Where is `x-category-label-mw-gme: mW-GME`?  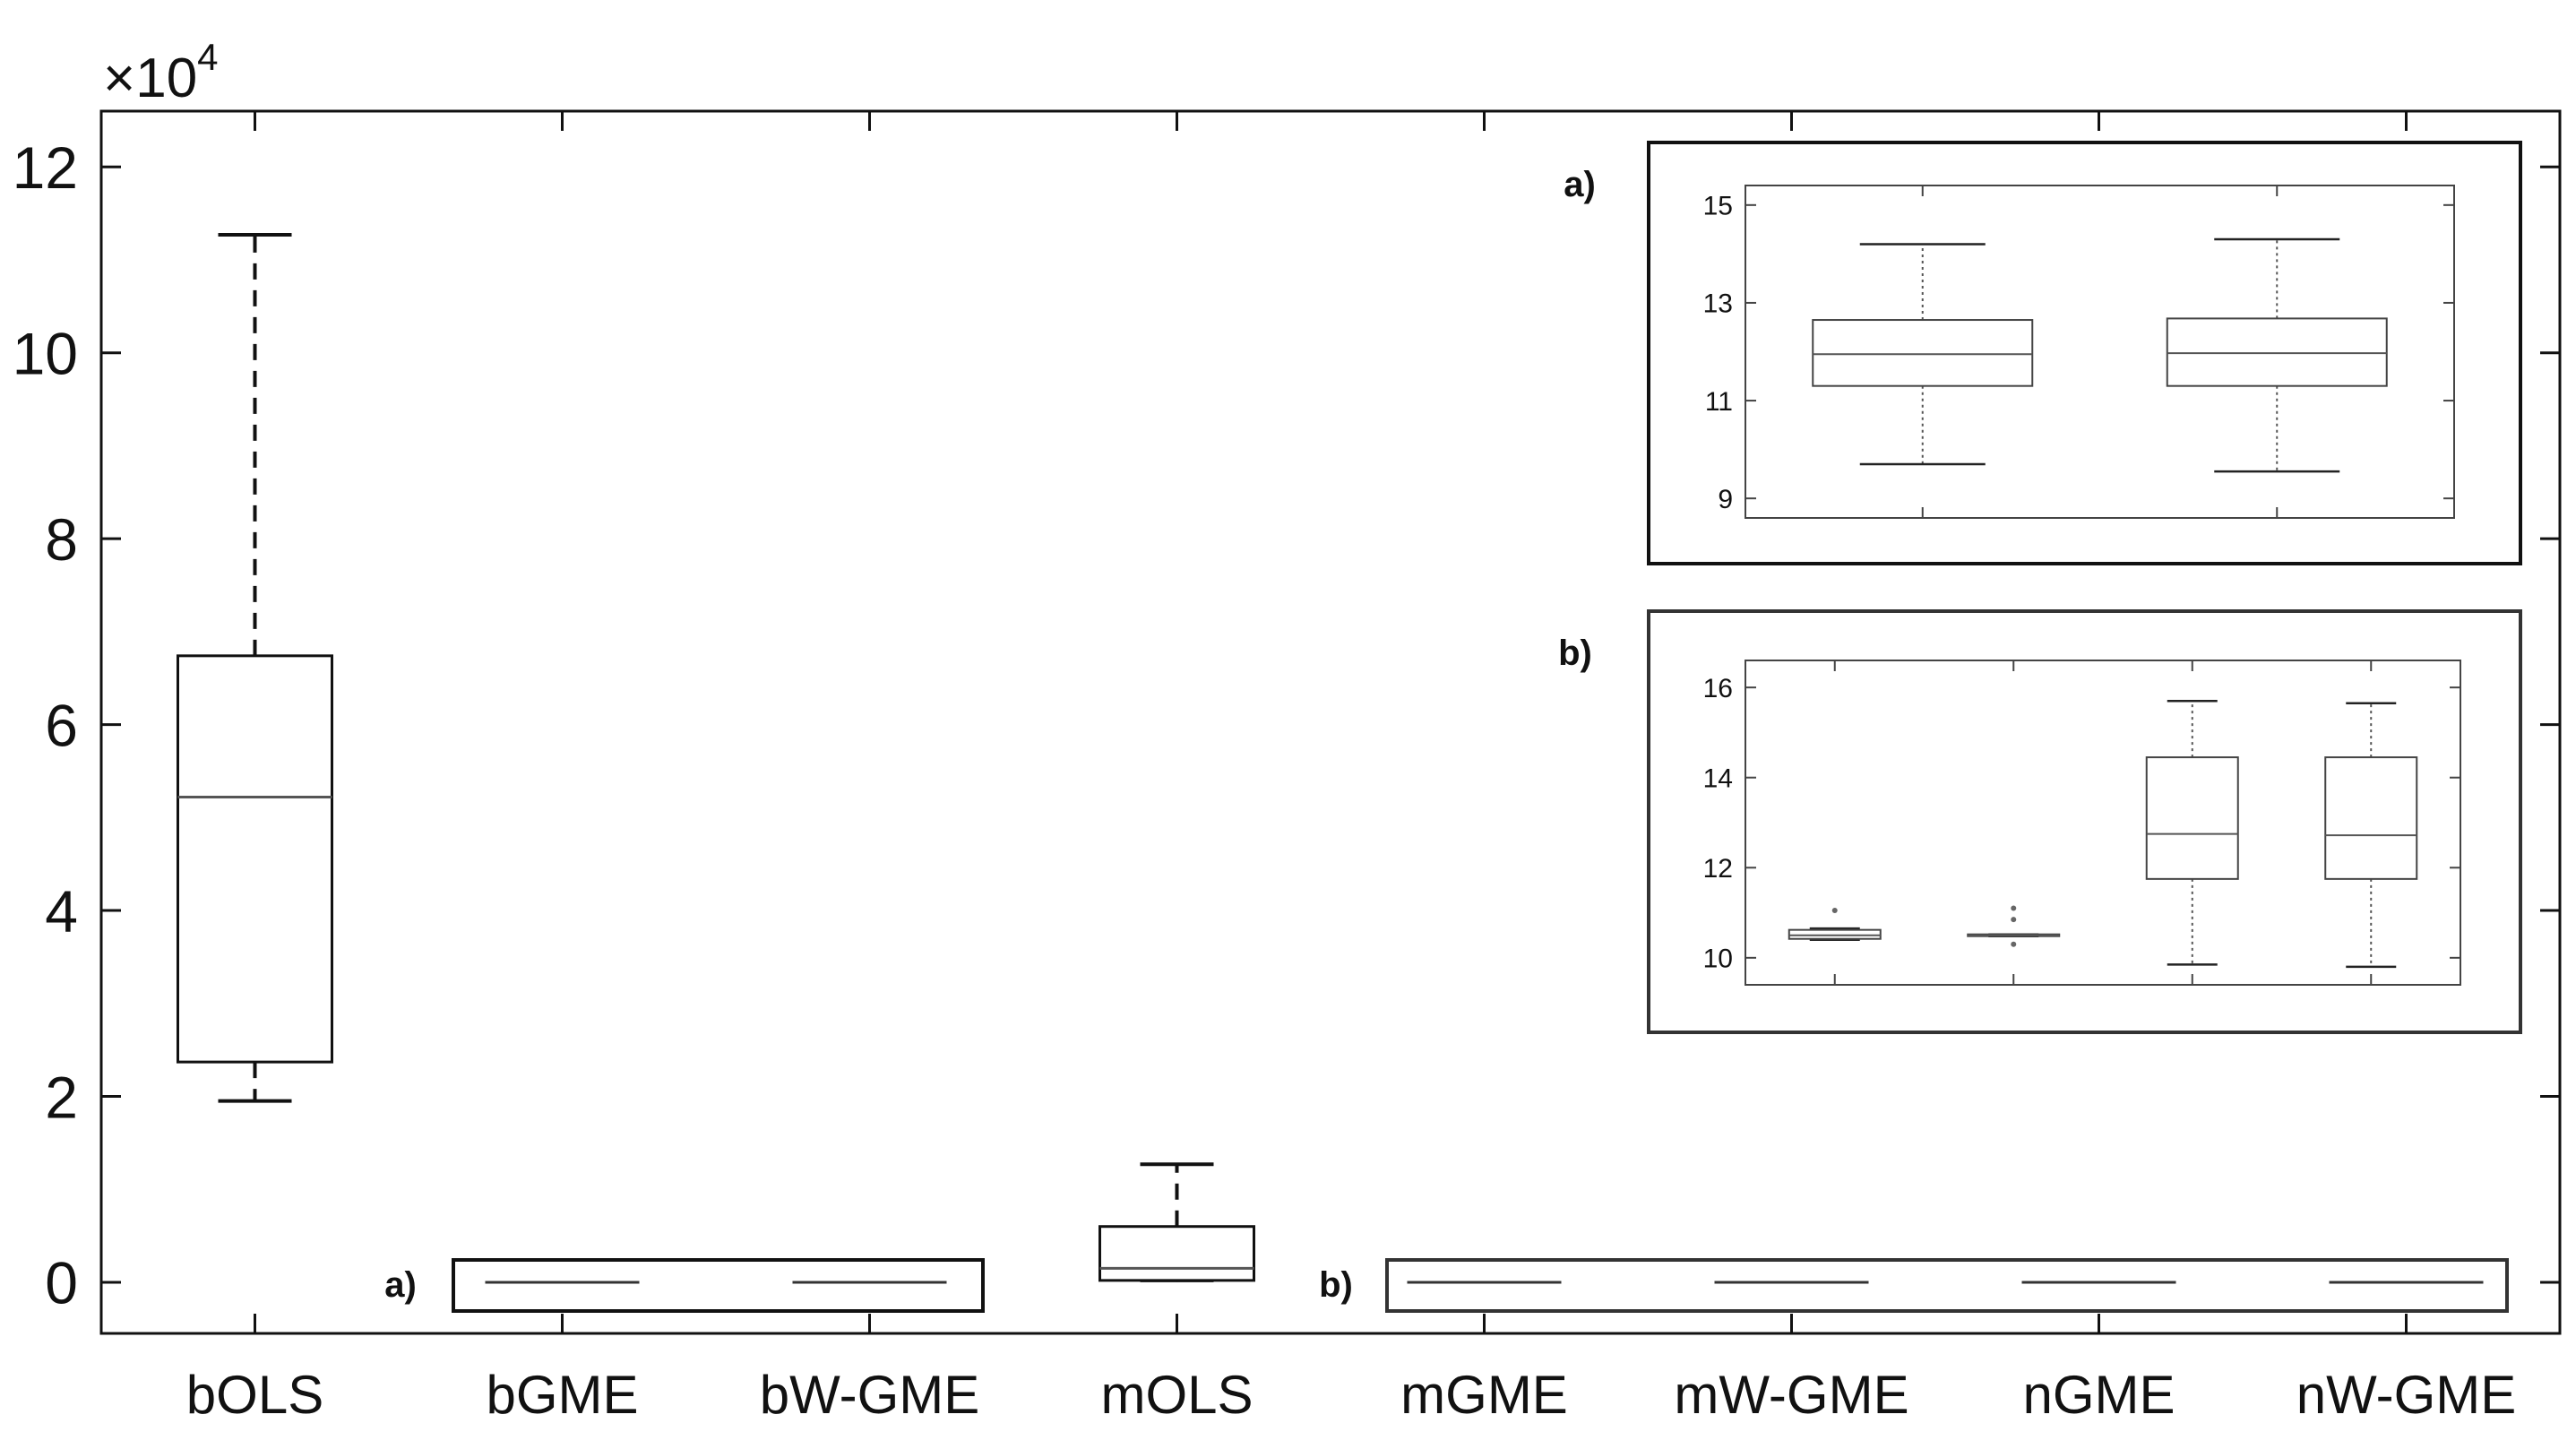
x-category-label-mw-gme: mW-GME is located at coordinates (1791, 1395).